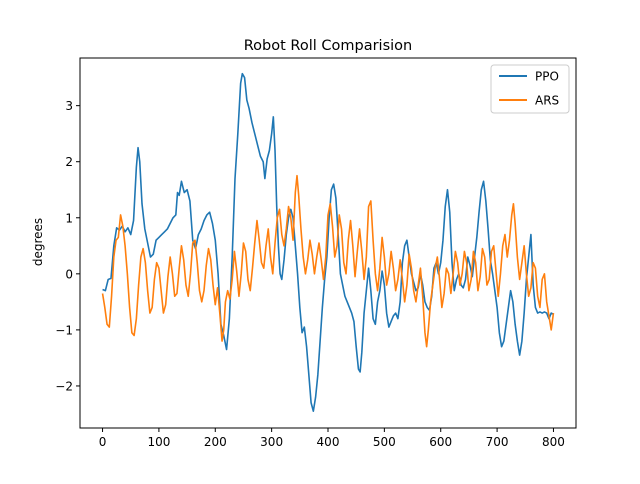 The width and height of the screenshot is (640, 484). What do you see at coordinates (215, 442) in the screenshot?
I see `x-tick-label: 200` at bounding box center [215, 442].